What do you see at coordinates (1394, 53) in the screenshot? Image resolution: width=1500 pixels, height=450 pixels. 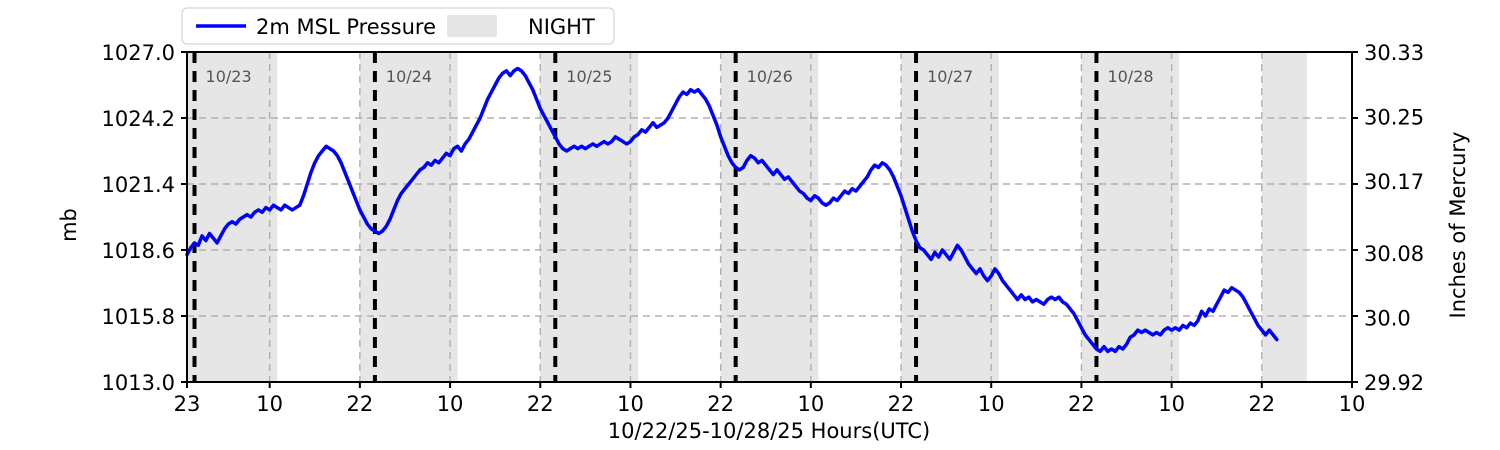 I see `y-tick-label-right: 30.33` at bounding box center [1394, 53].